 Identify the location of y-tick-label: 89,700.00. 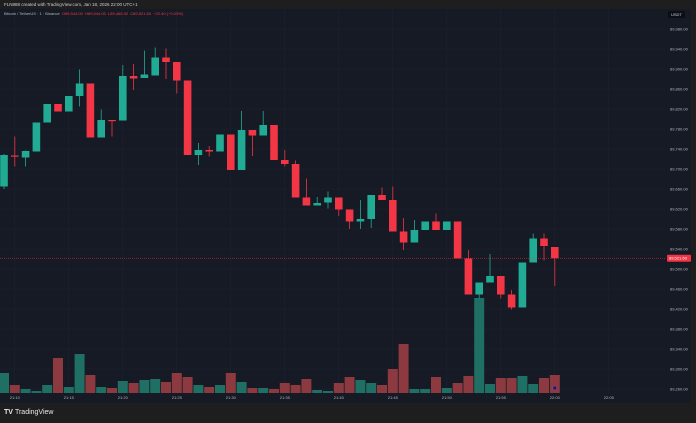
(679, 169).